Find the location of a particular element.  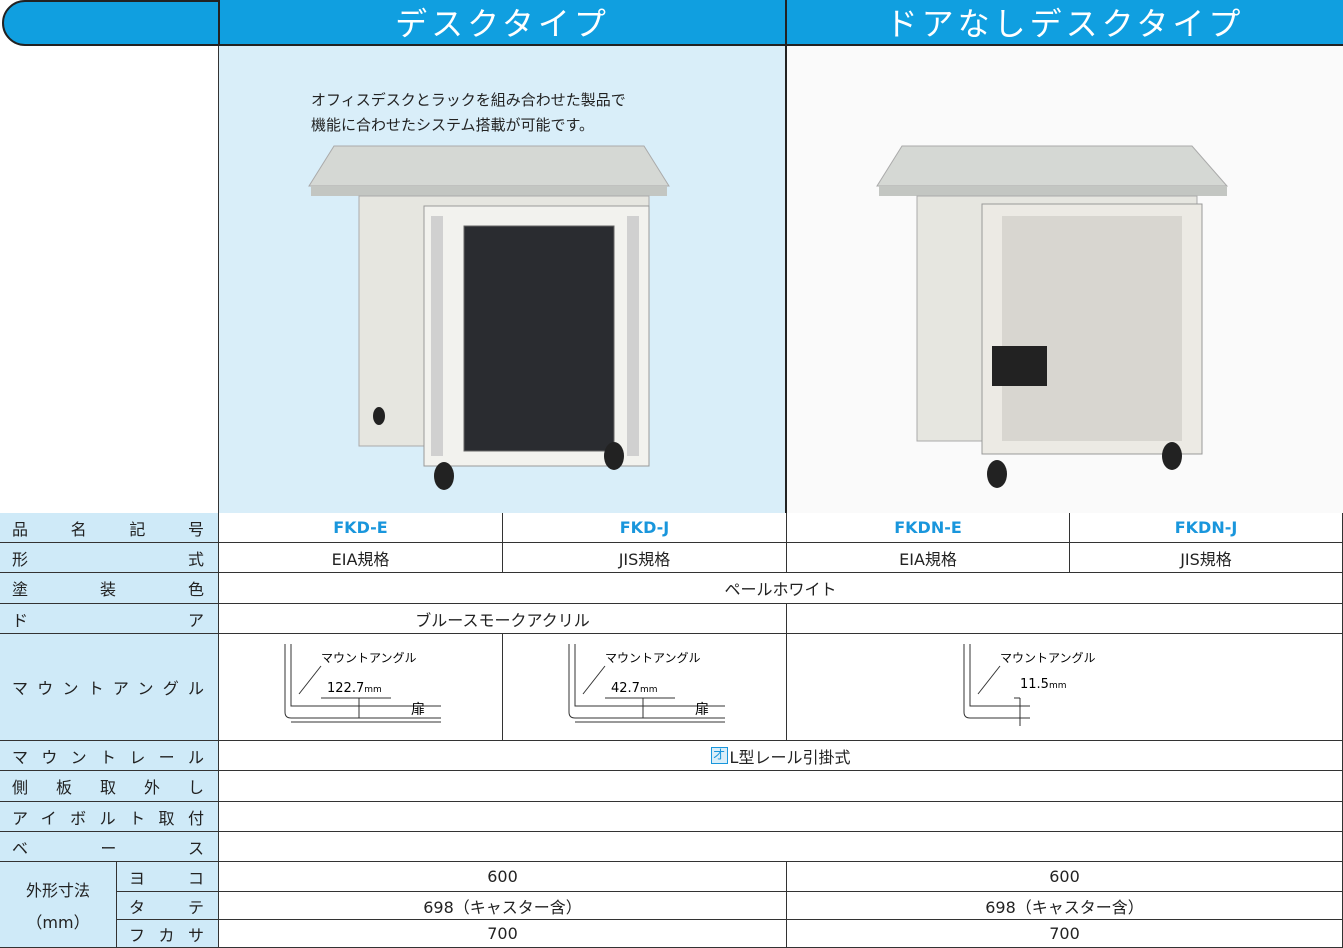

door: ブルースモークアクリル is located at coordinates (503, 619).